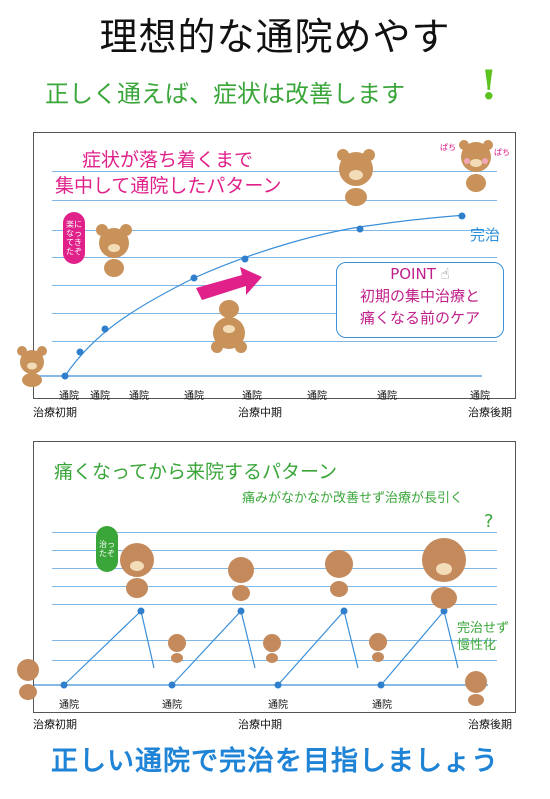 This screenshot has width=550, height=799. I want to click on page-subtitle: 正しく通えば、症状は改善します, so click(225, 94).